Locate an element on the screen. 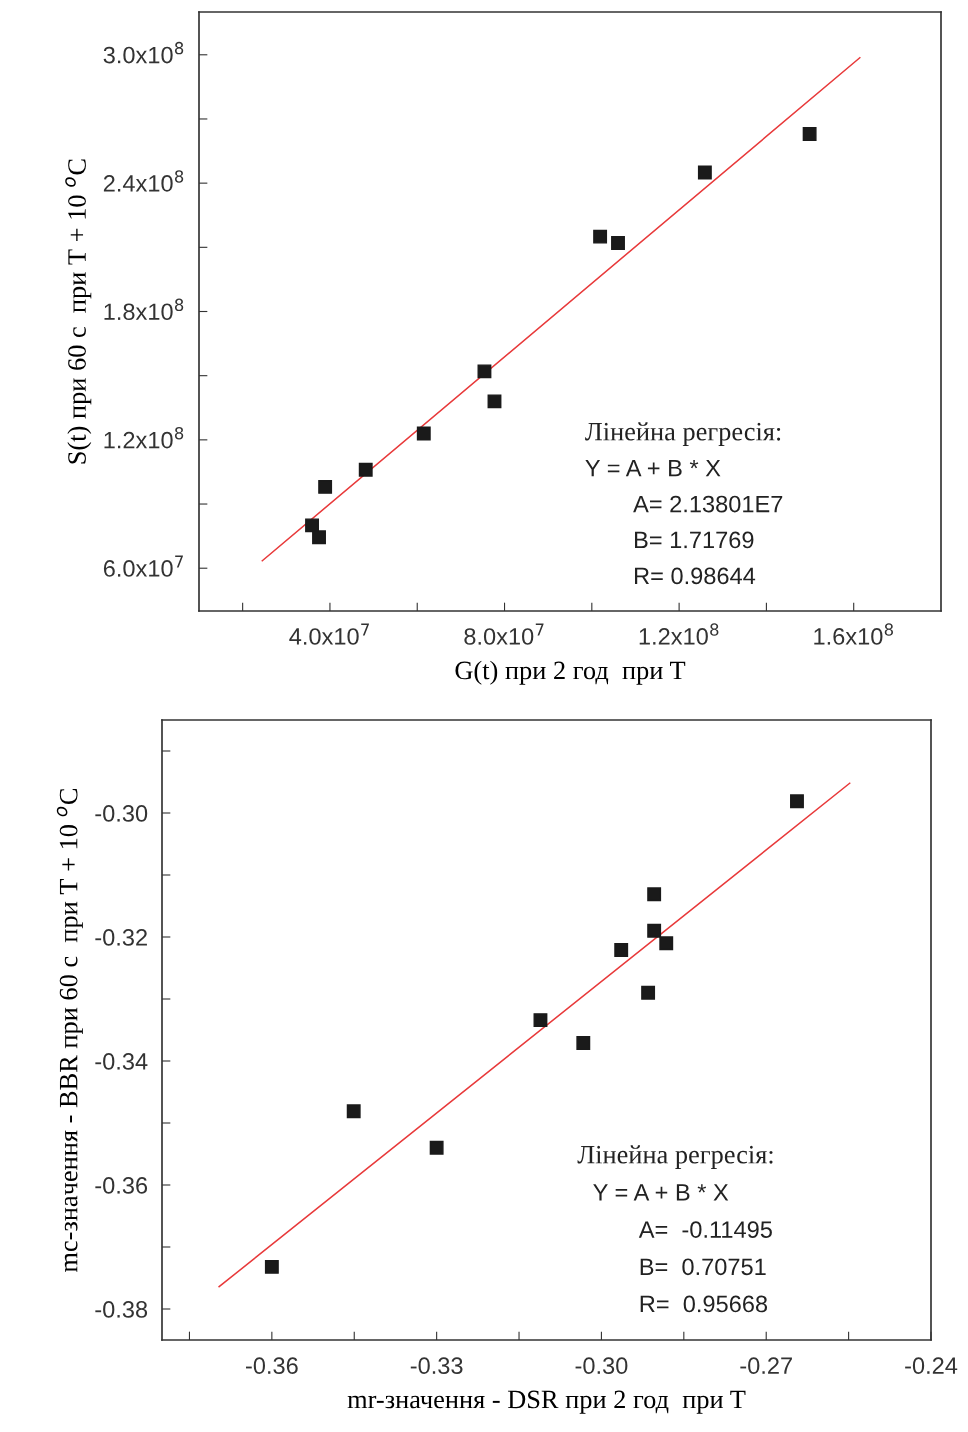  x-tick-label: -0.33 is located at coordinates (436, 1366).